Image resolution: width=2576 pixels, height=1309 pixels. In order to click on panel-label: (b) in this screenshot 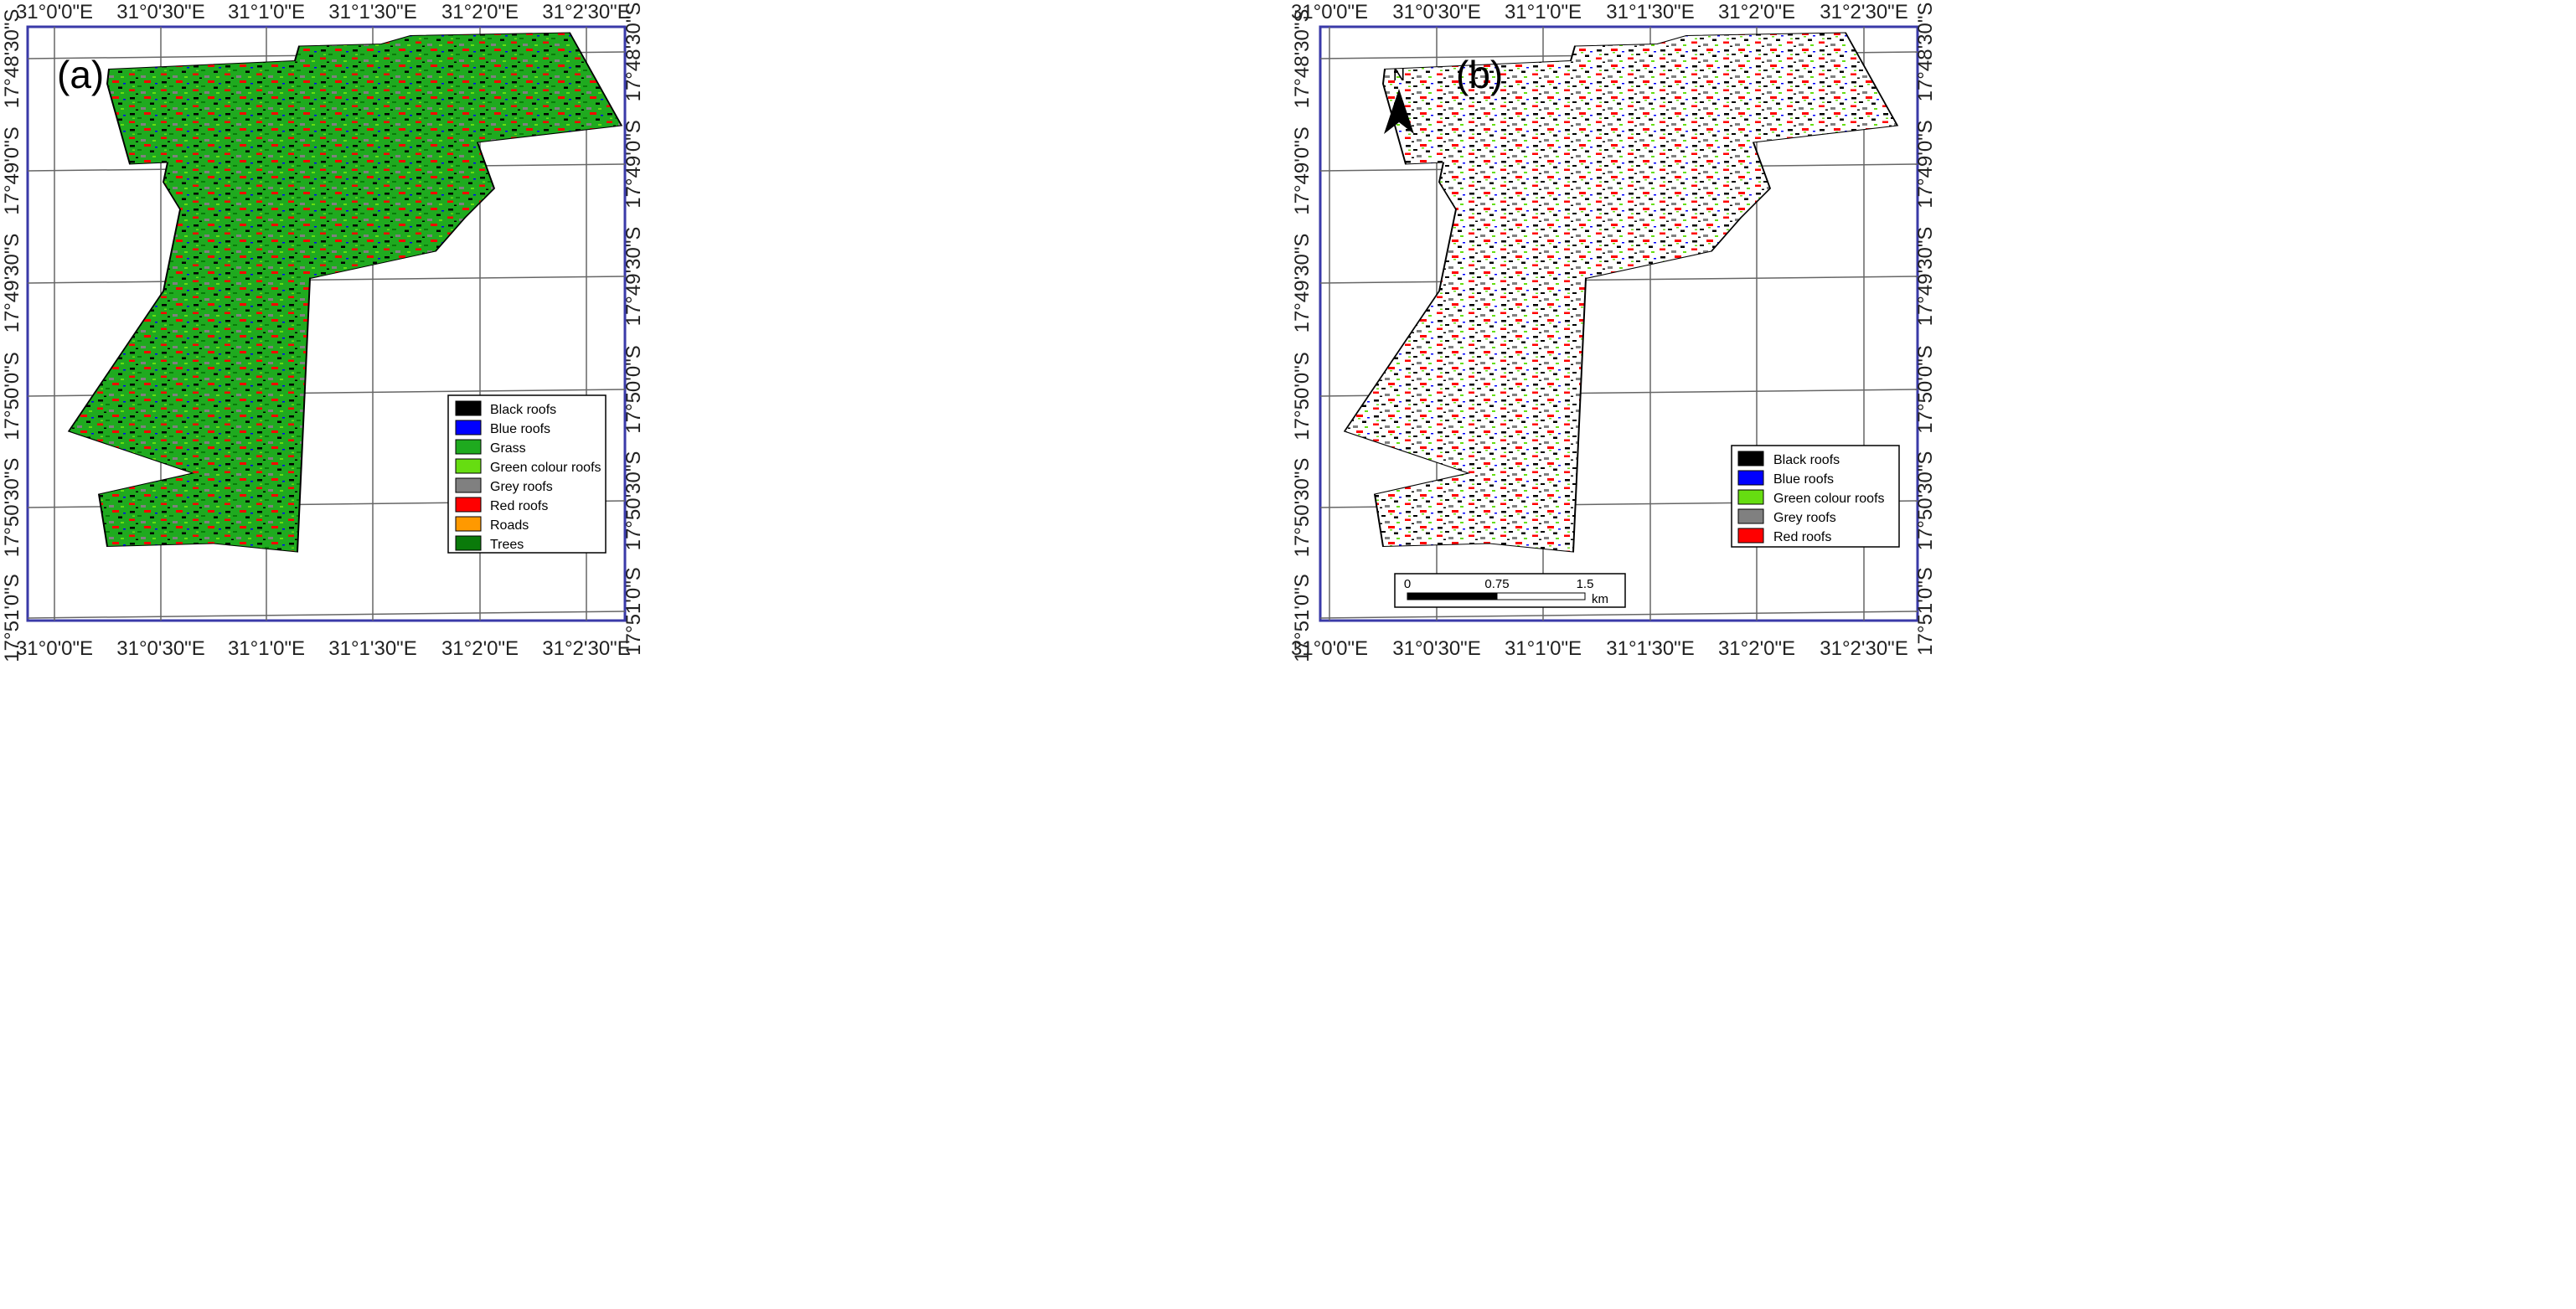, I will do `click(1479, 74)`.